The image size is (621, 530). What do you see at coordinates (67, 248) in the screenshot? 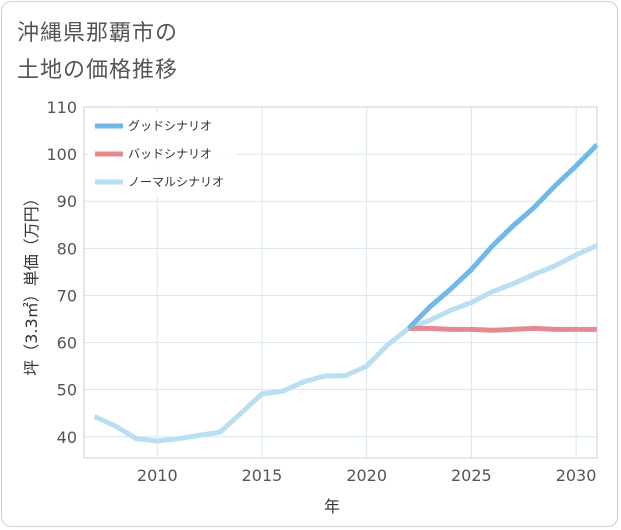
I see `y-tick-label: 80` at bounding box center [67, 248].